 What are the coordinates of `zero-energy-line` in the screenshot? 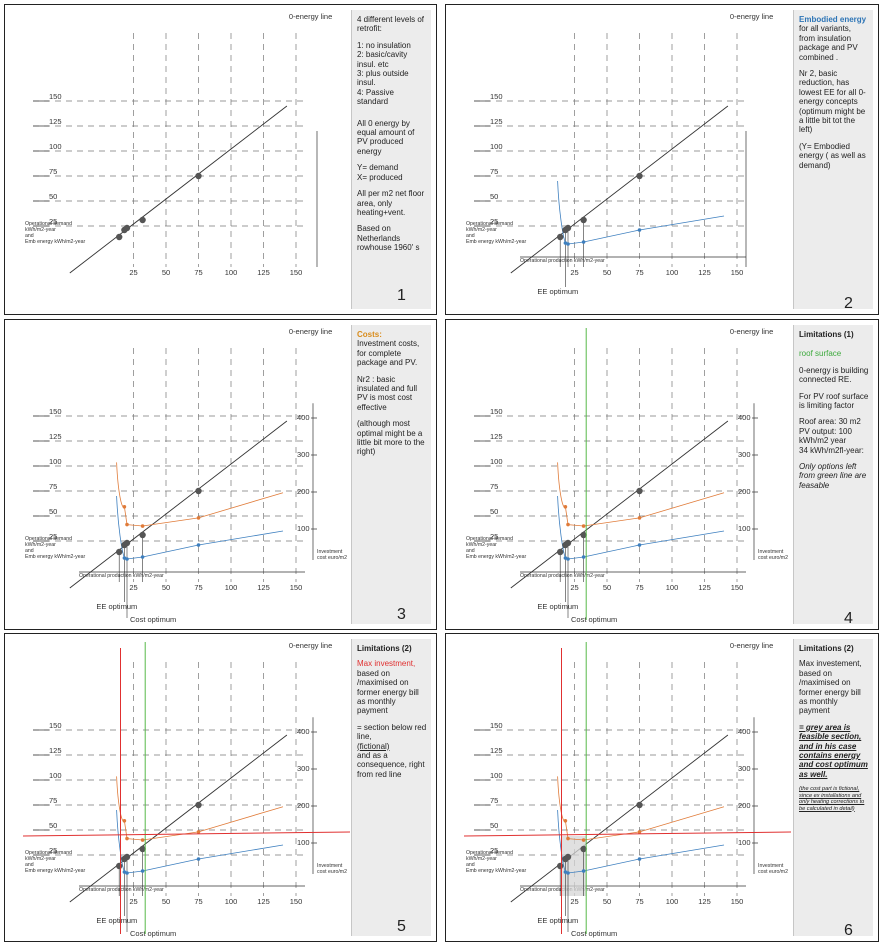 It's located at (178, 504).